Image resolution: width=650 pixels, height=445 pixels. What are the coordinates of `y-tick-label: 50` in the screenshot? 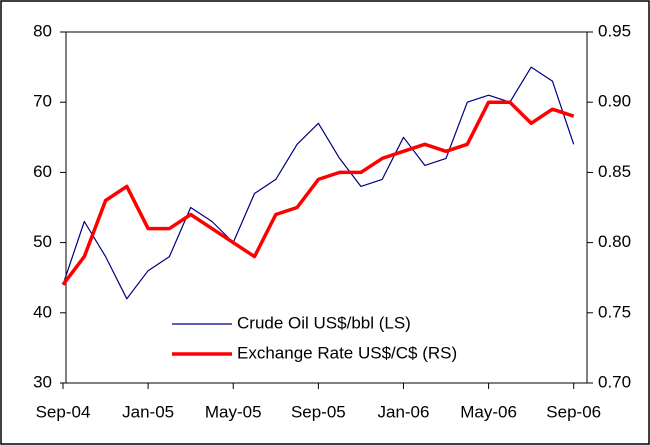 It's located at (42, 241).